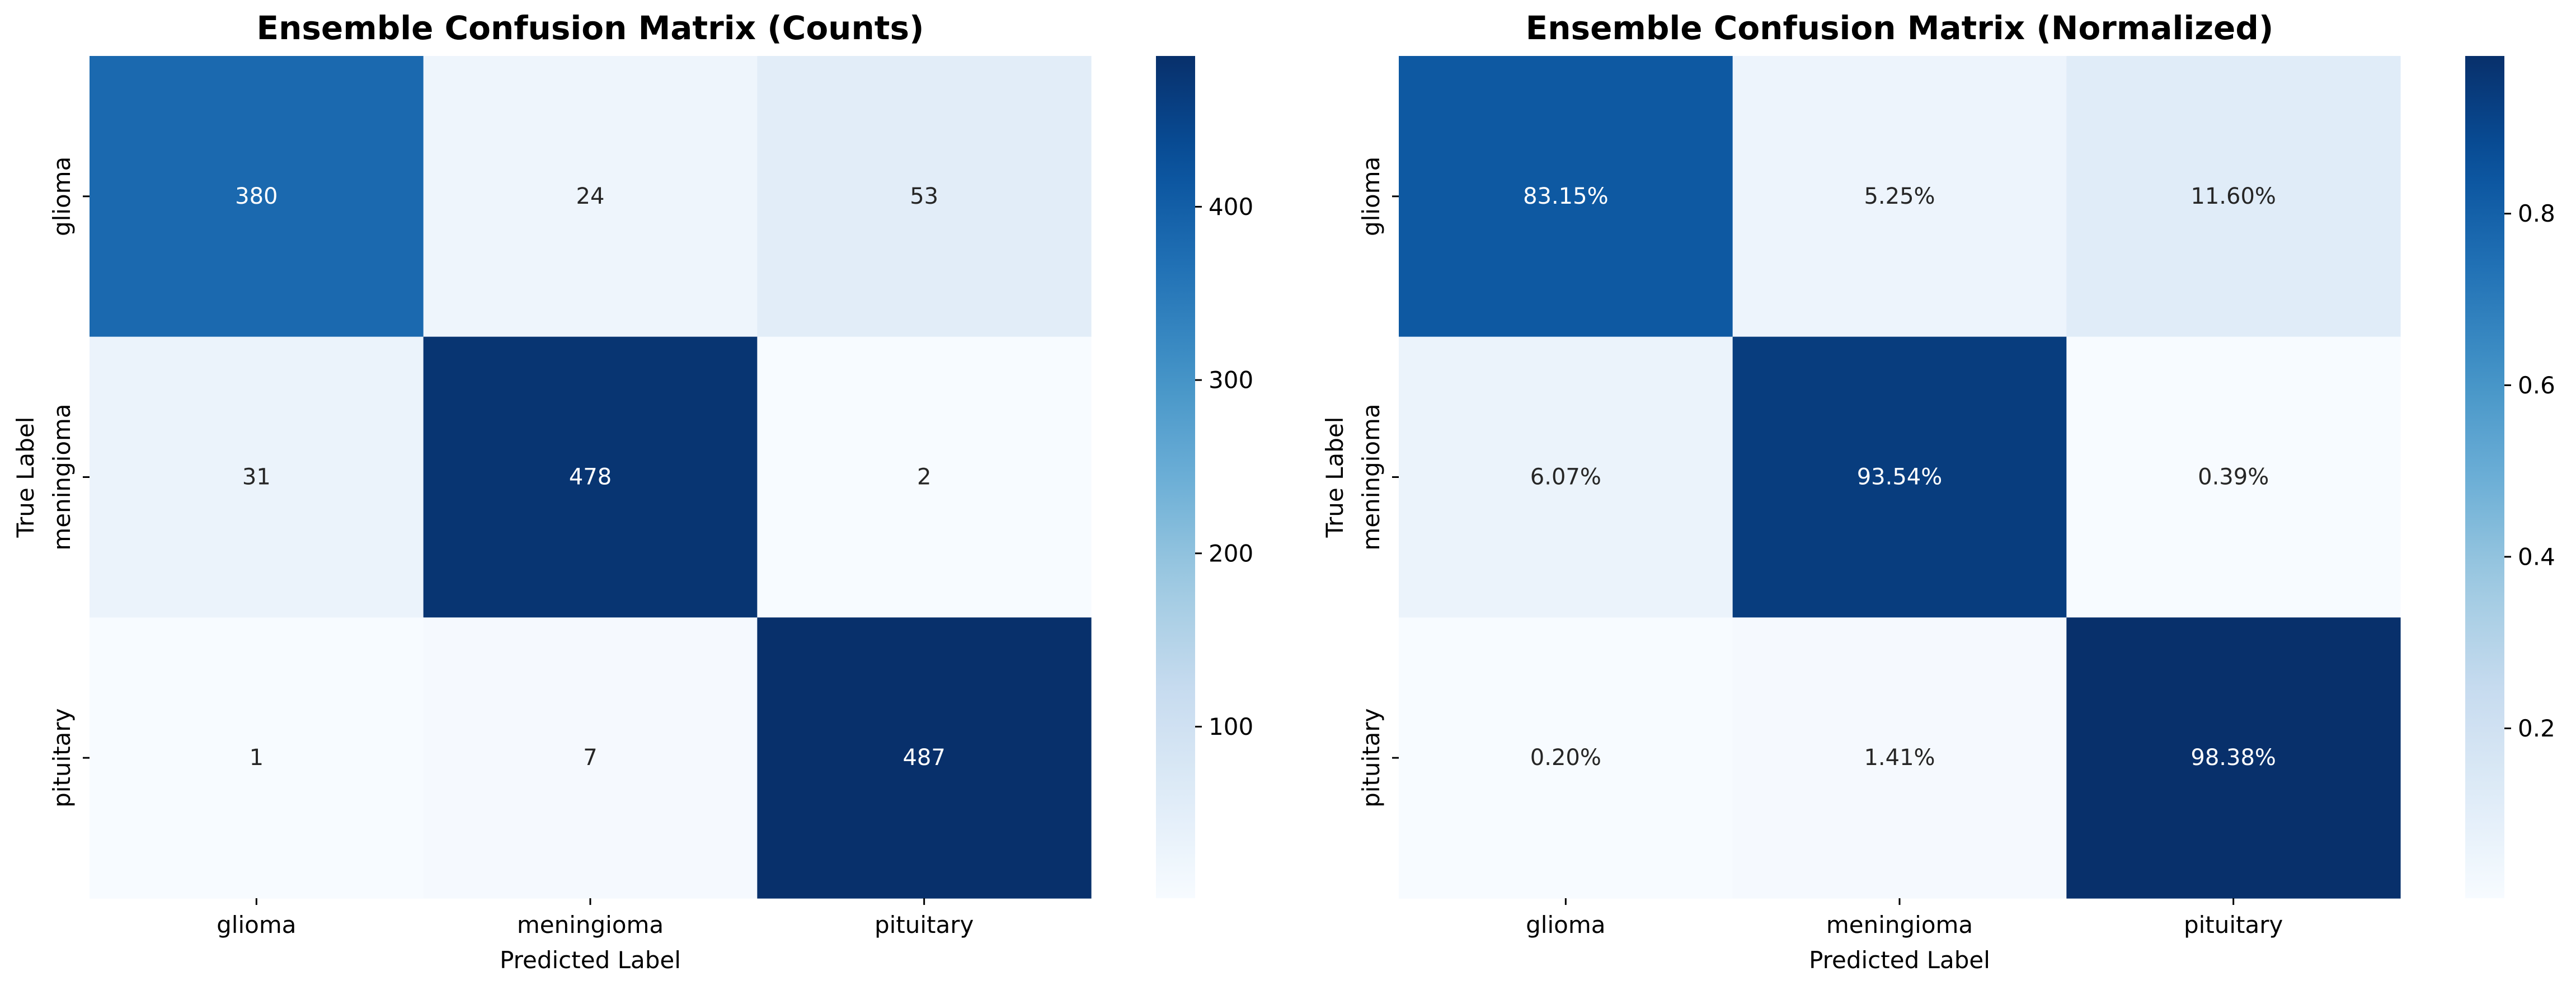  I want to click on cell-value-label: 53, so click(924, 196).